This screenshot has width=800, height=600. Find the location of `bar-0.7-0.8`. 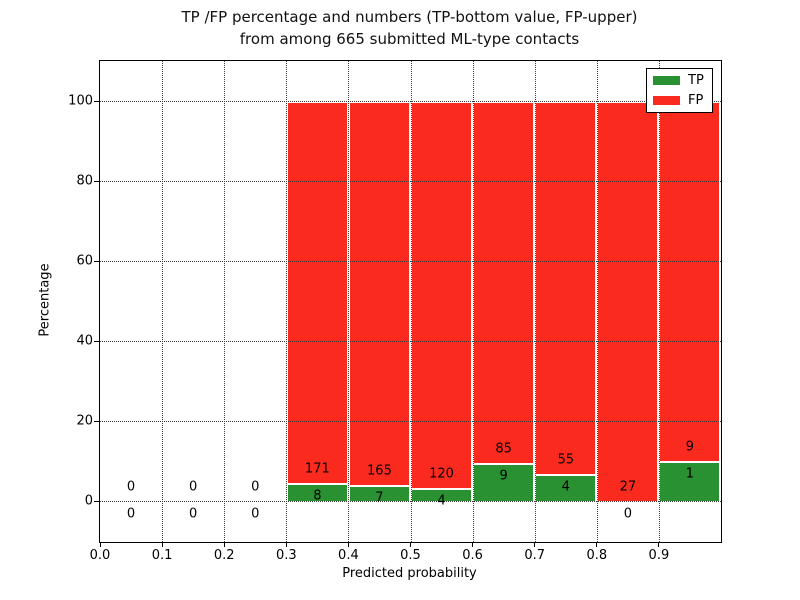

bar-0.7-0.8 is located at coordinates (566, 301).